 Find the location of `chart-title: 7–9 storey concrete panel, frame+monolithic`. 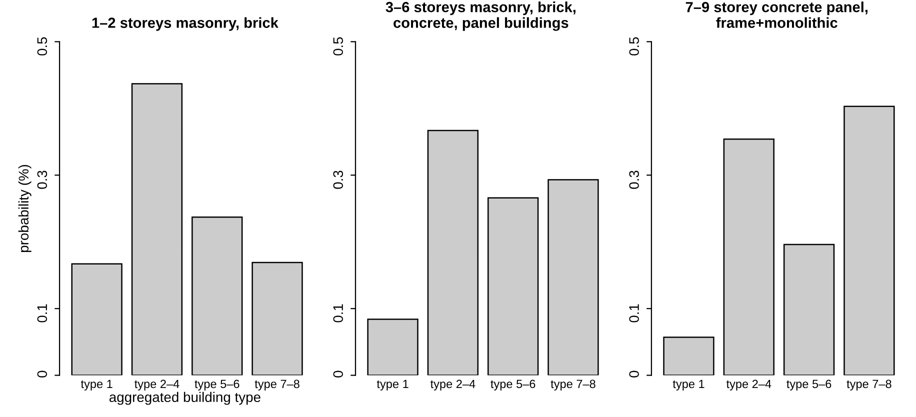

chart-title: 7–9 storey concrete panel, frame+monolithic is located at coordinates (777, 15).